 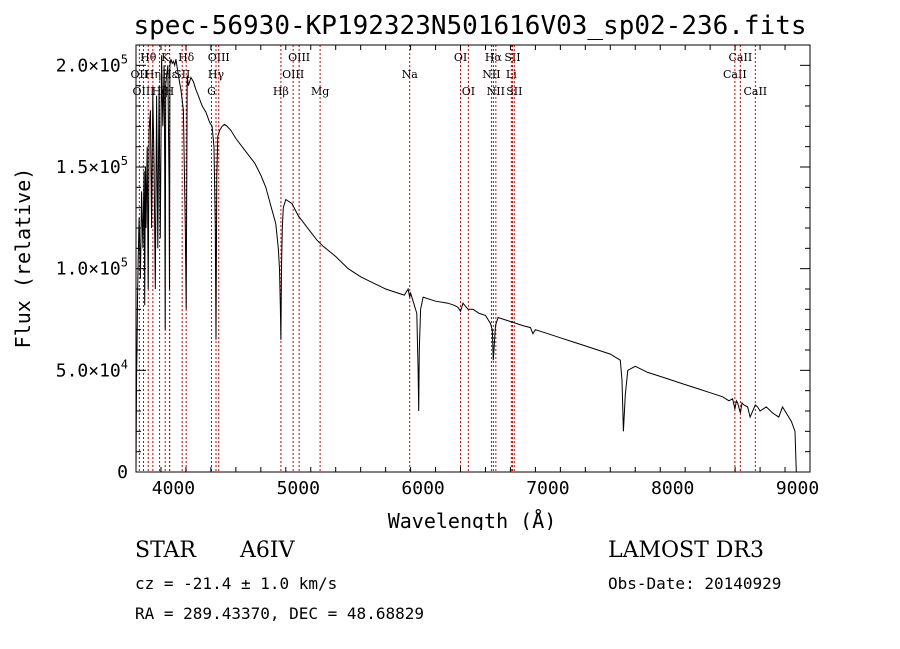 What do you see at coordinates (148, 57) in the screenshot?
I see `line-marker-label: Hθ` at bounding box center [148, 57].